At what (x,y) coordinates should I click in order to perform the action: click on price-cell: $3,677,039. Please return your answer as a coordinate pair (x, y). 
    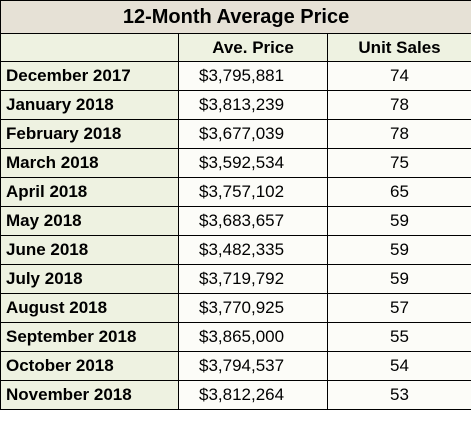
    Looking at the image, I should click on (253, 134).